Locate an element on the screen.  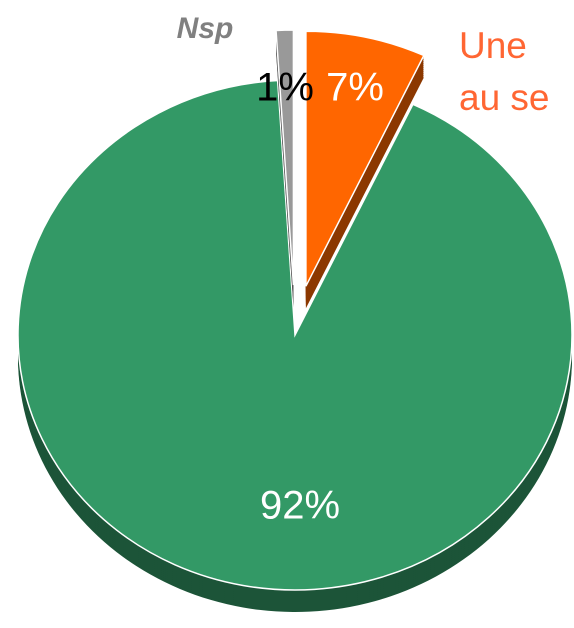
category-label-box: Une au se is located at coordinates (504, 71).